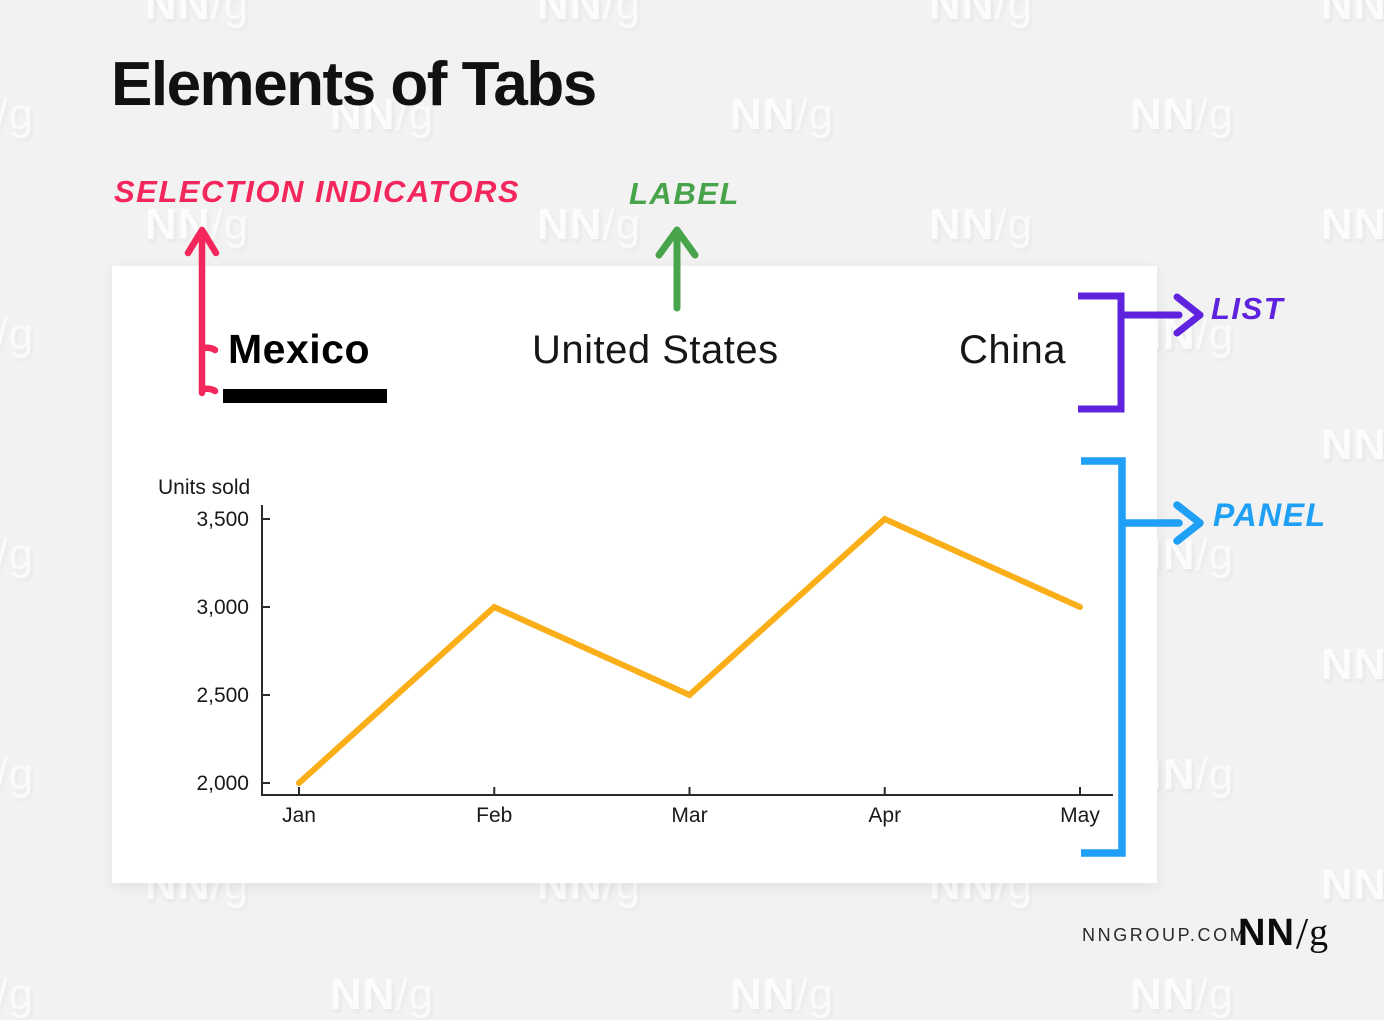 The image size is (1384, 1020). Describe the element at coordinates (222, 695) in the screenshot. I see `y-tick-label: 2,500` at that location.